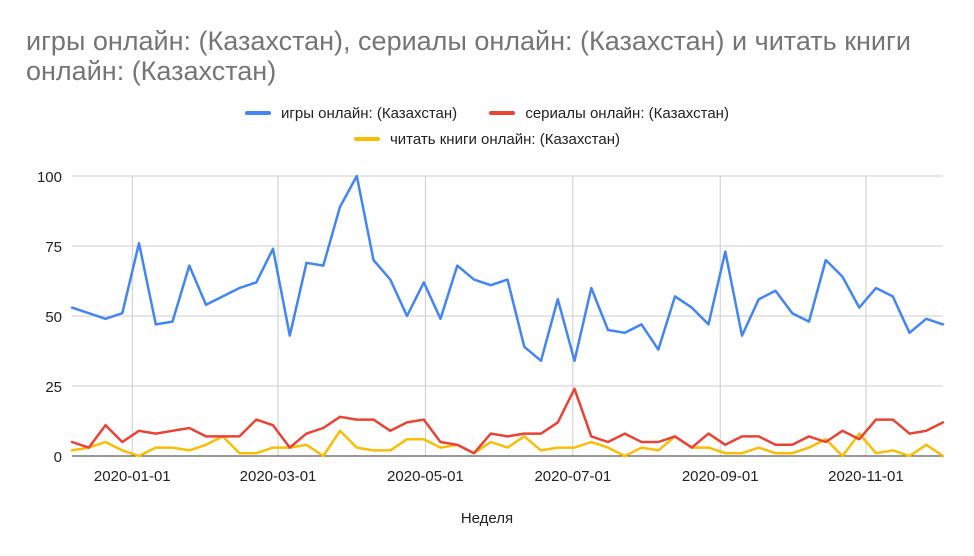  I want to click on x-tick-label: 2020-11-01, so click(866, 476).